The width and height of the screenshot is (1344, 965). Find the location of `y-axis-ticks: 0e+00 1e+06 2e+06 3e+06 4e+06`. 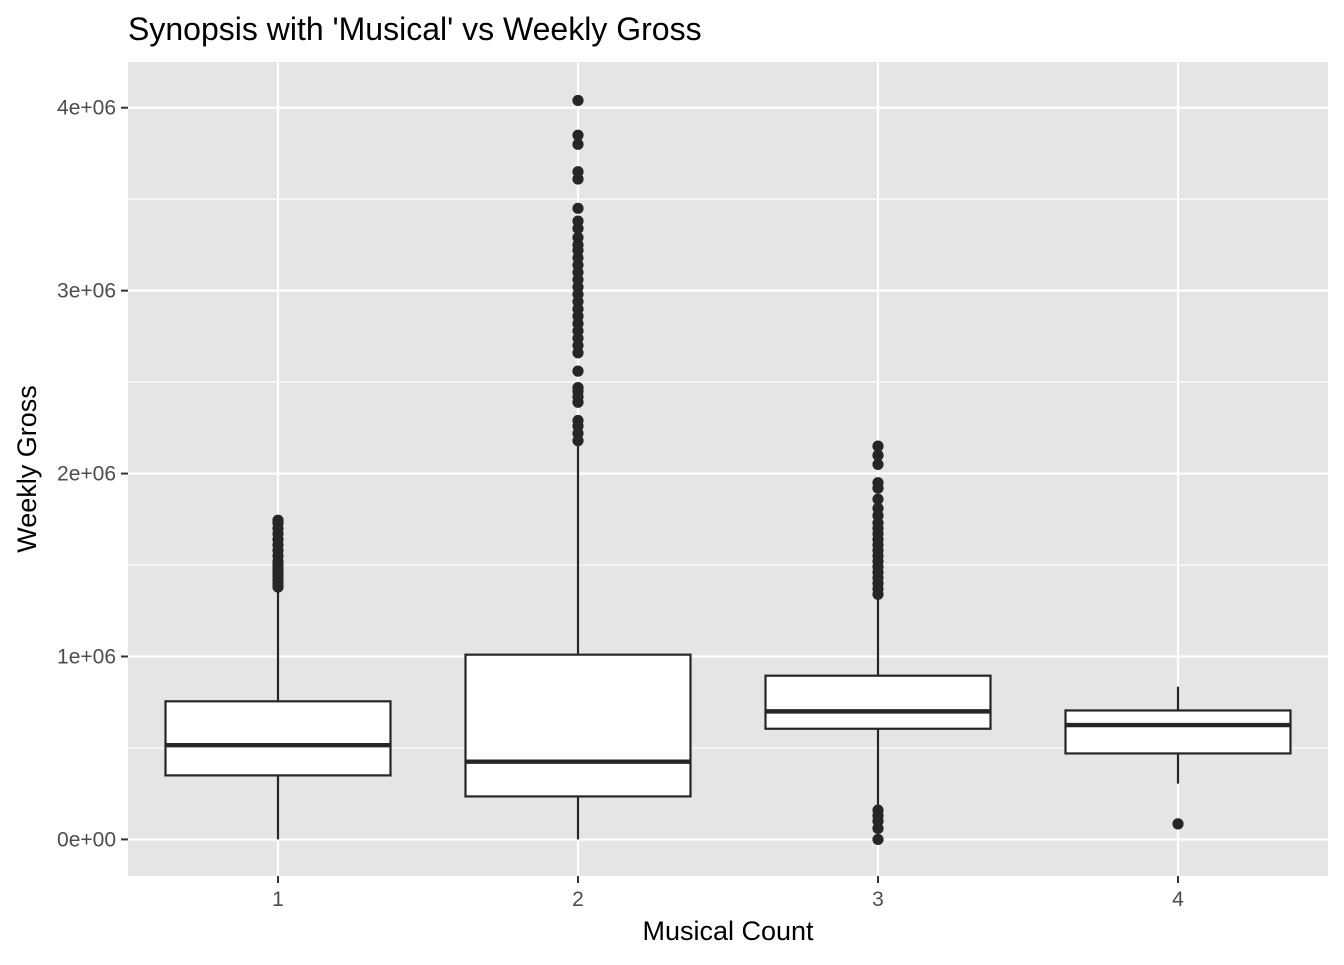

y-axis-ticks: 0e+00 1e+06 2e+06 3e+06 4e+06 is located at coordinates (92, 474).